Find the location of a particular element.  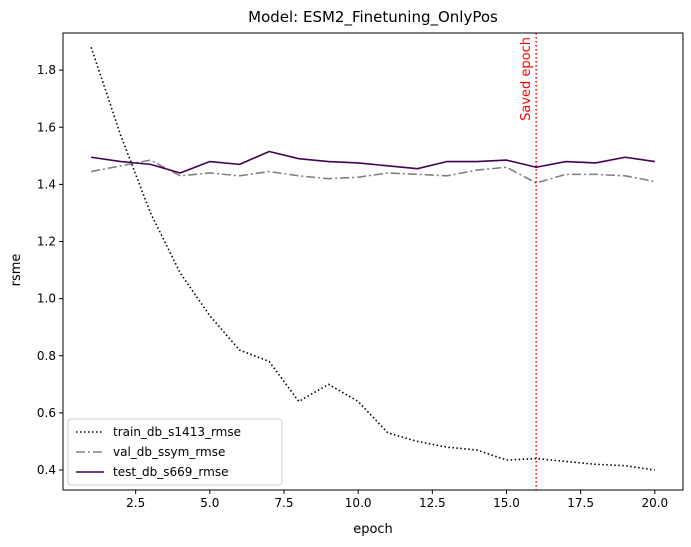

x-tick-label: 2.5 is located at coordinates (135, 503).